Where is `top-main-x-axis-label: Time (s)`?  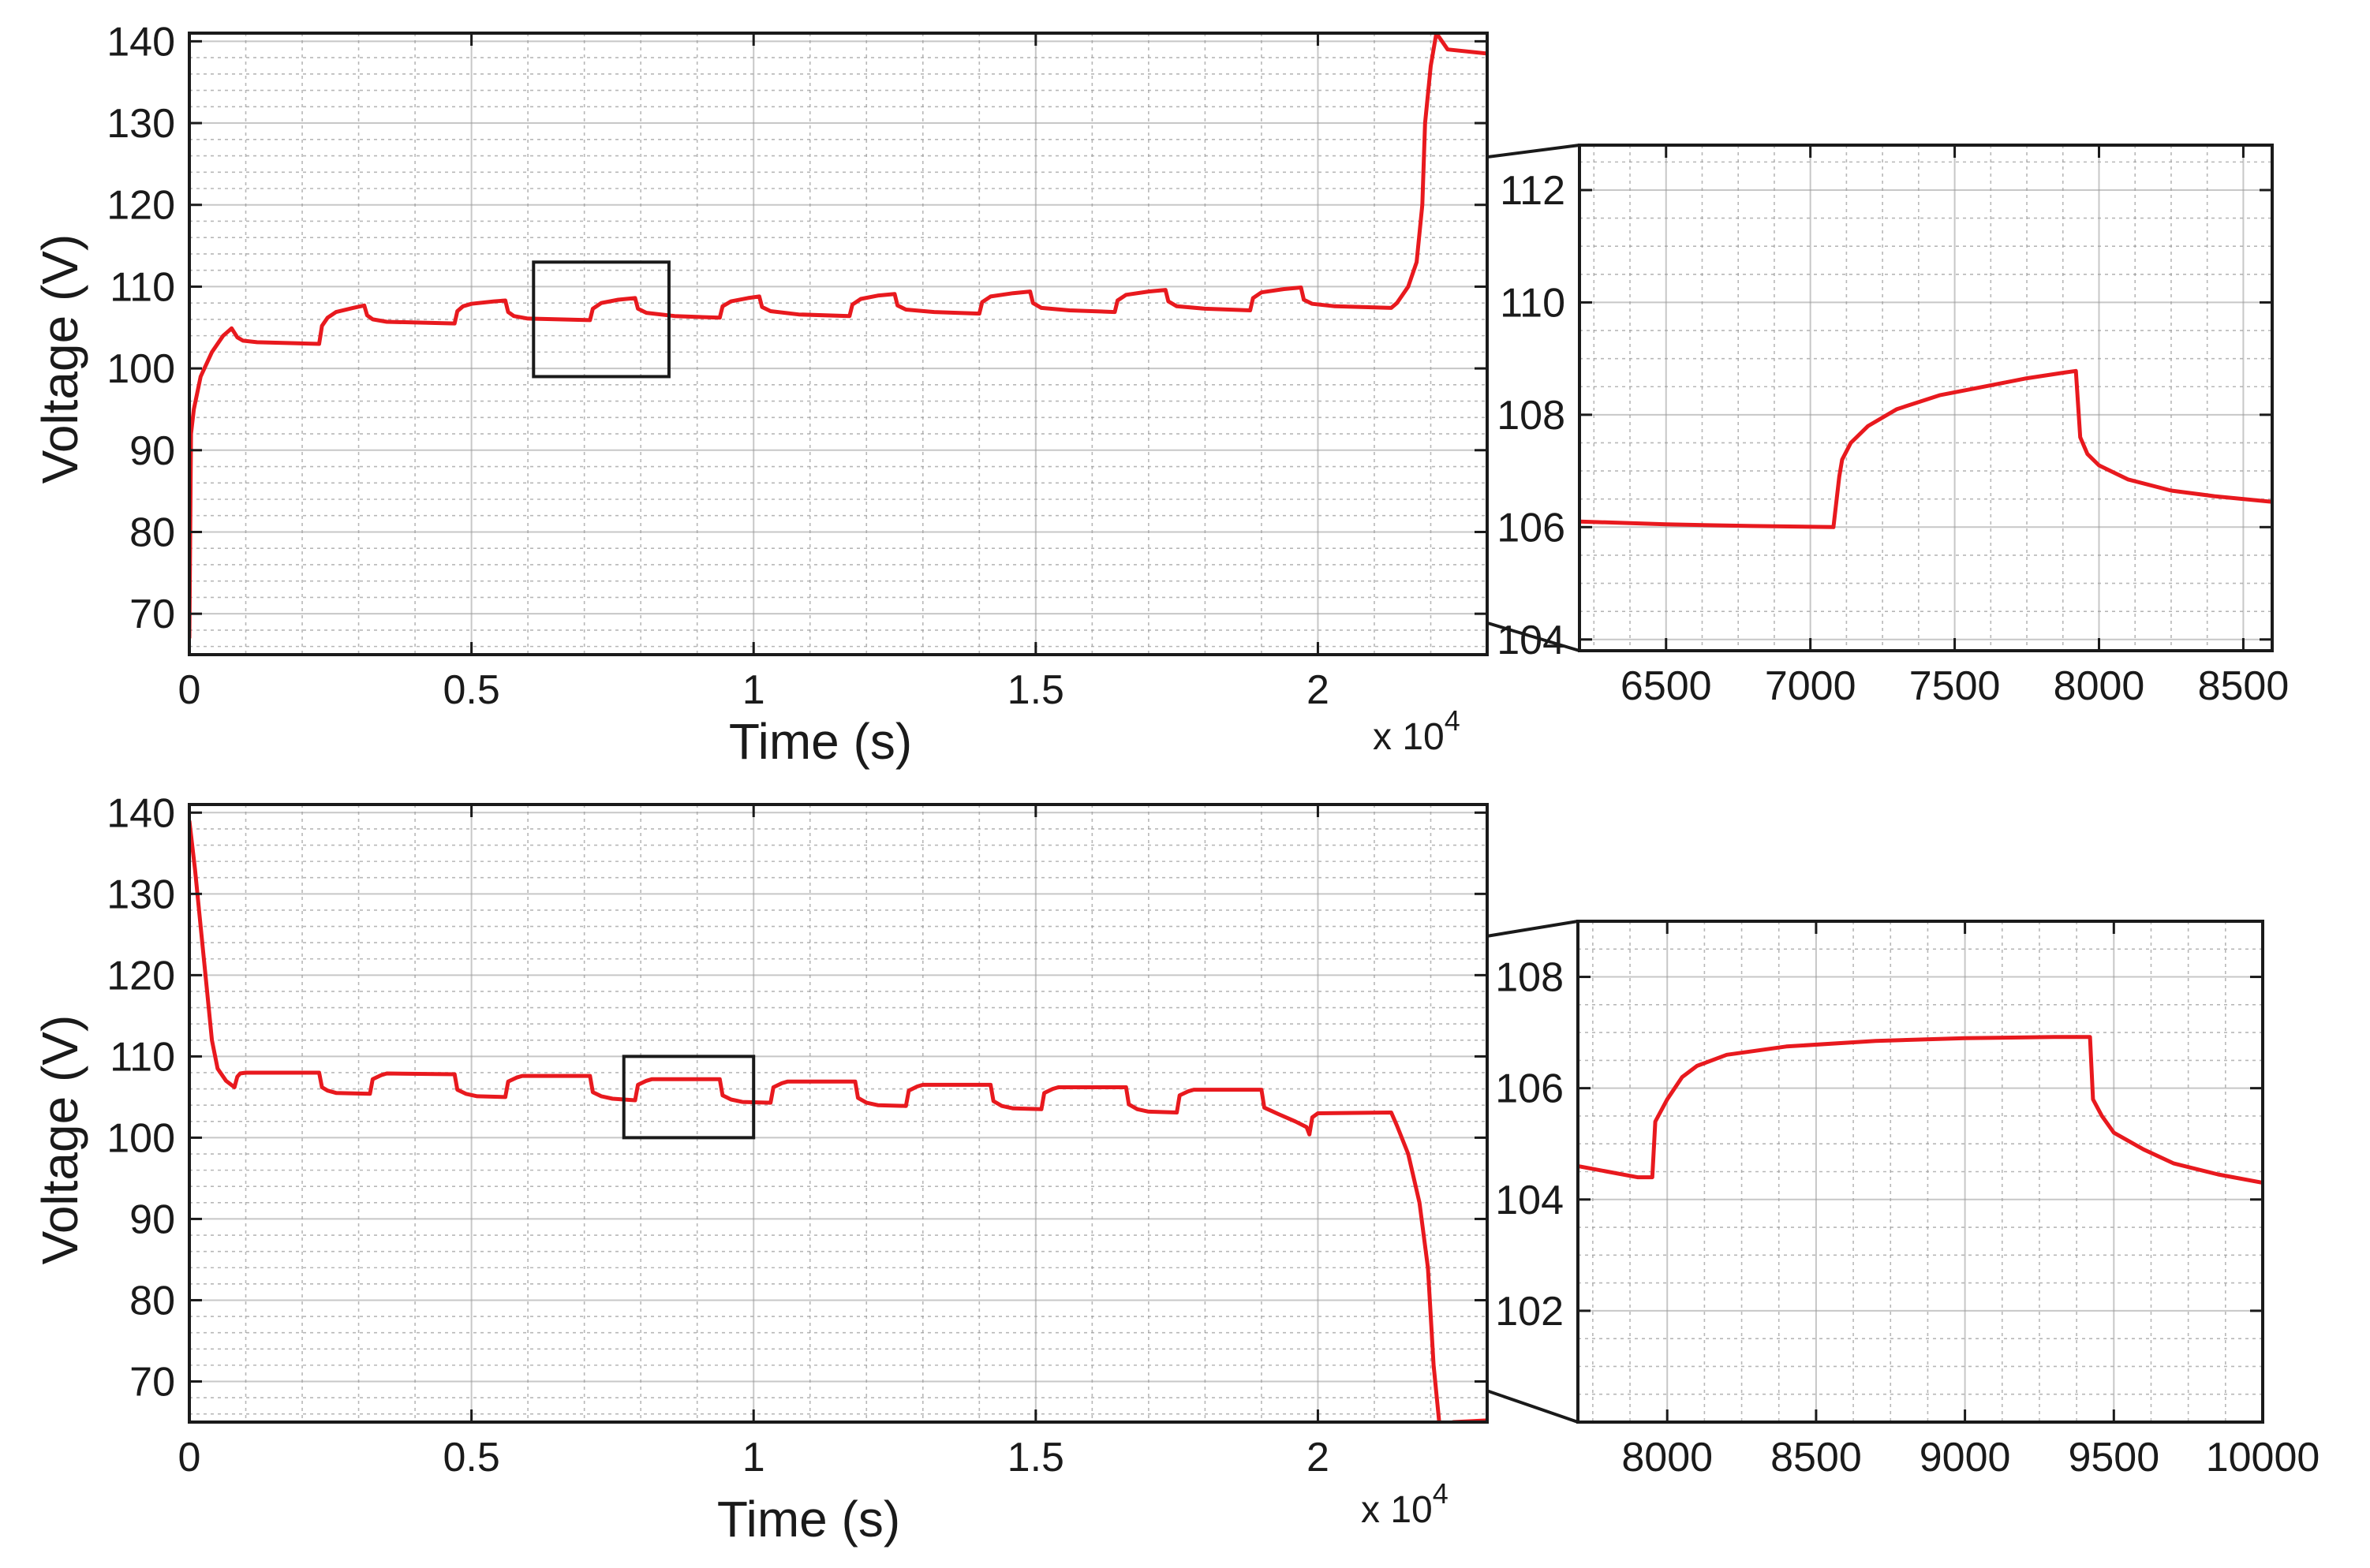
top-main-x-axis-label: Time (s) is located at coordinates (821, 741).